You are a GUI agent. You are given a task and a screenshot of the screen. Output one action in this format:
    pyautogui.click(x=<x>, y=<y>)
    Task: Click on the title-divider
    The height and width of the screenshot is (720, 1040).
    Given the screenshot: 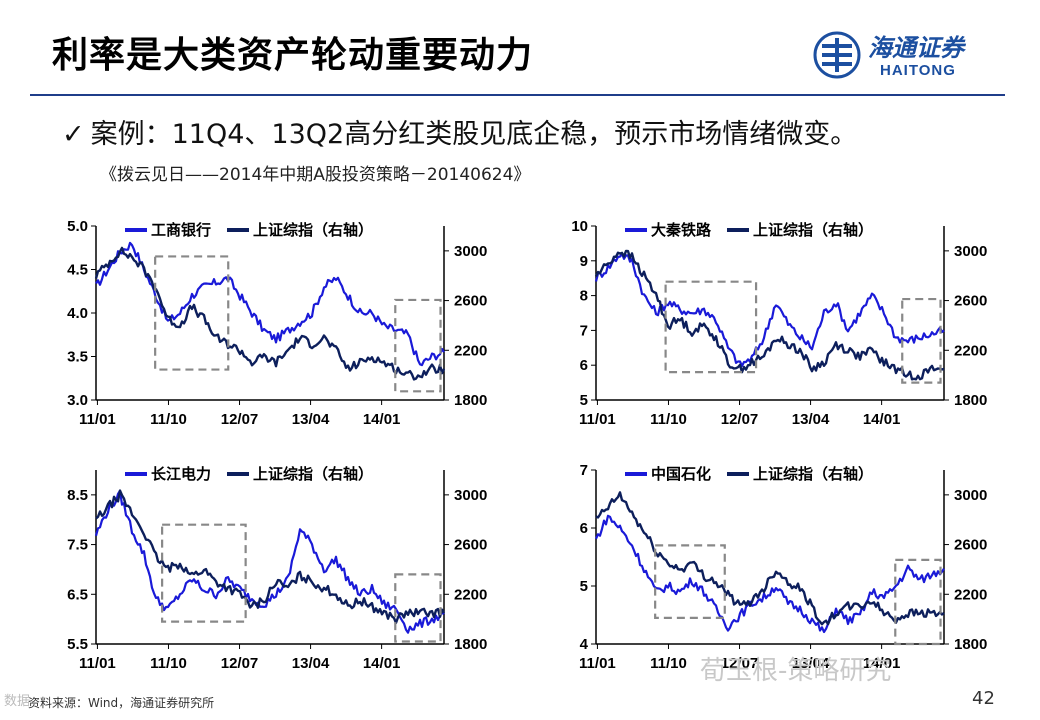 What is the action you would take?
    pyautogui.click(x=517, y=95)
    